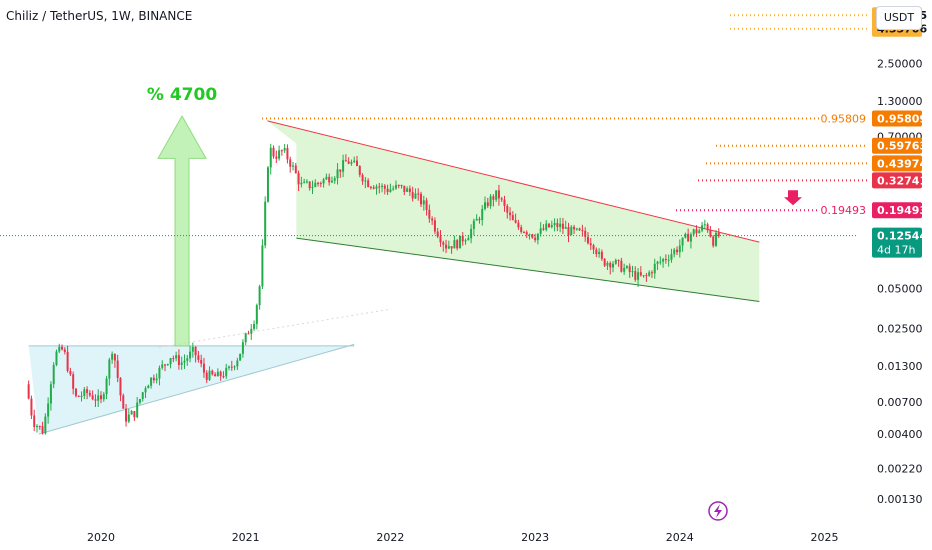 This screenshot has width=932, height=550. I want to click on target-tag-label-6: 0.19493, so click(902, 210).